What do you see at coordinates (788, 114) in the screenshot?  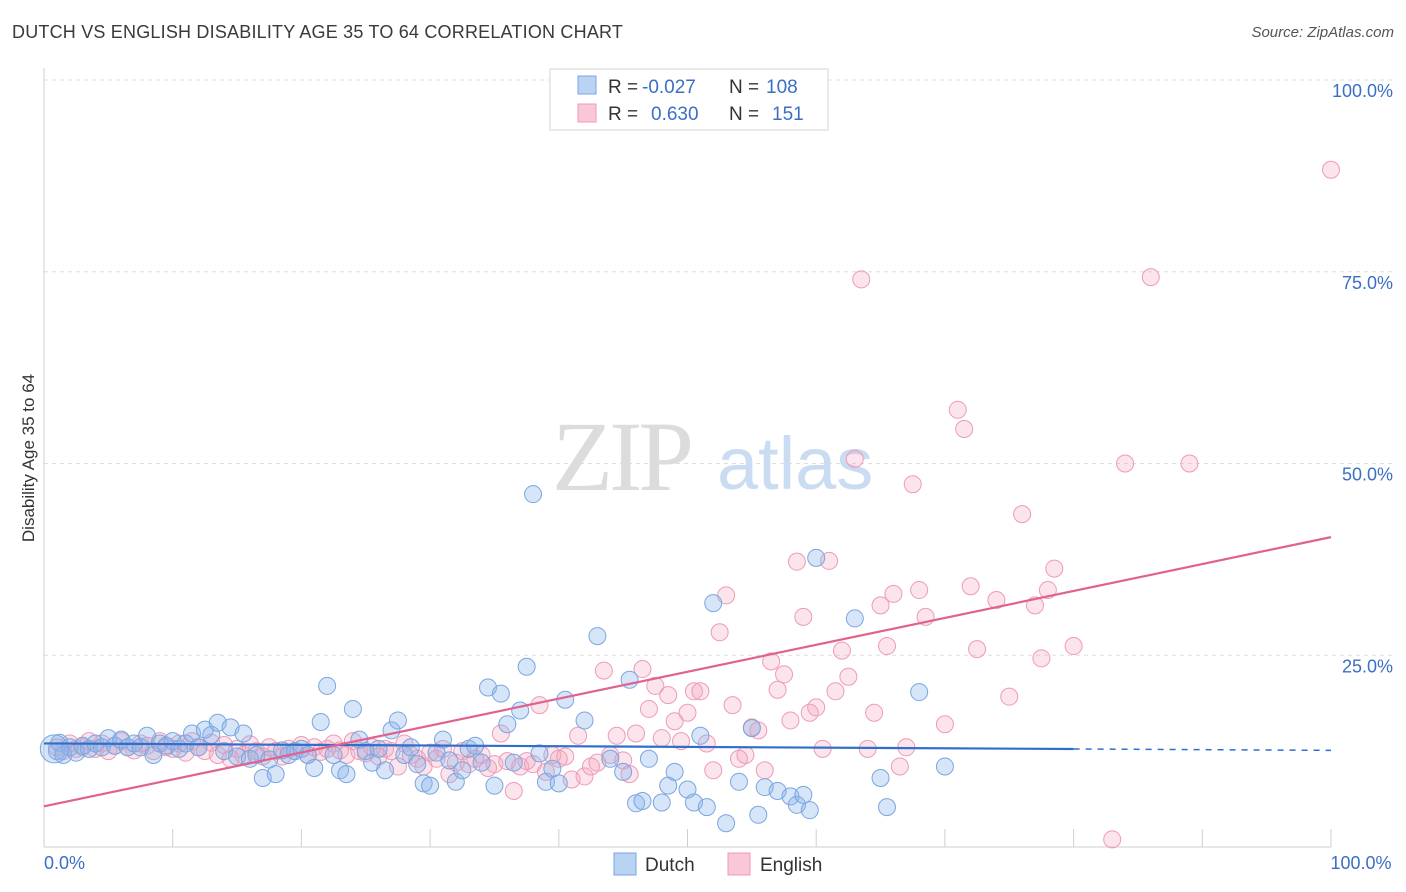 I see `english-n-value: 151` at bounding box center [788, 114].